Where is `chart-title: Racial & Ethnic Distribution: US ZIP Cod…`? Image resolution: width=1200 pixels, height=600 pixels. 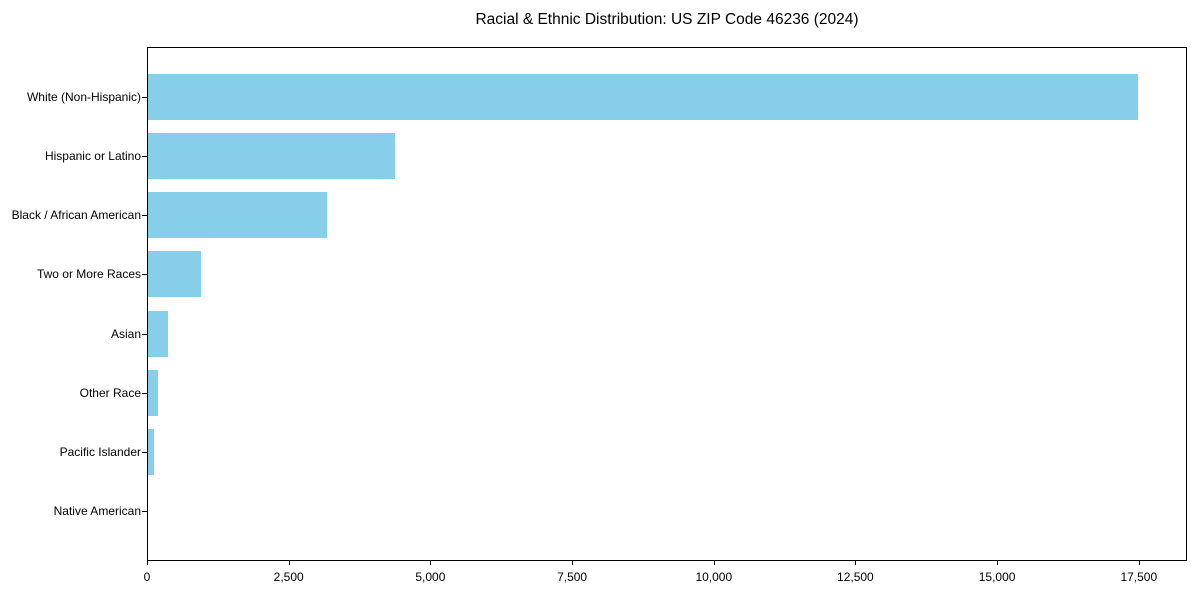
chart-title: Racial & Ethnic Distribution: US ZIP Cod… is located at coordinates (667, 19).